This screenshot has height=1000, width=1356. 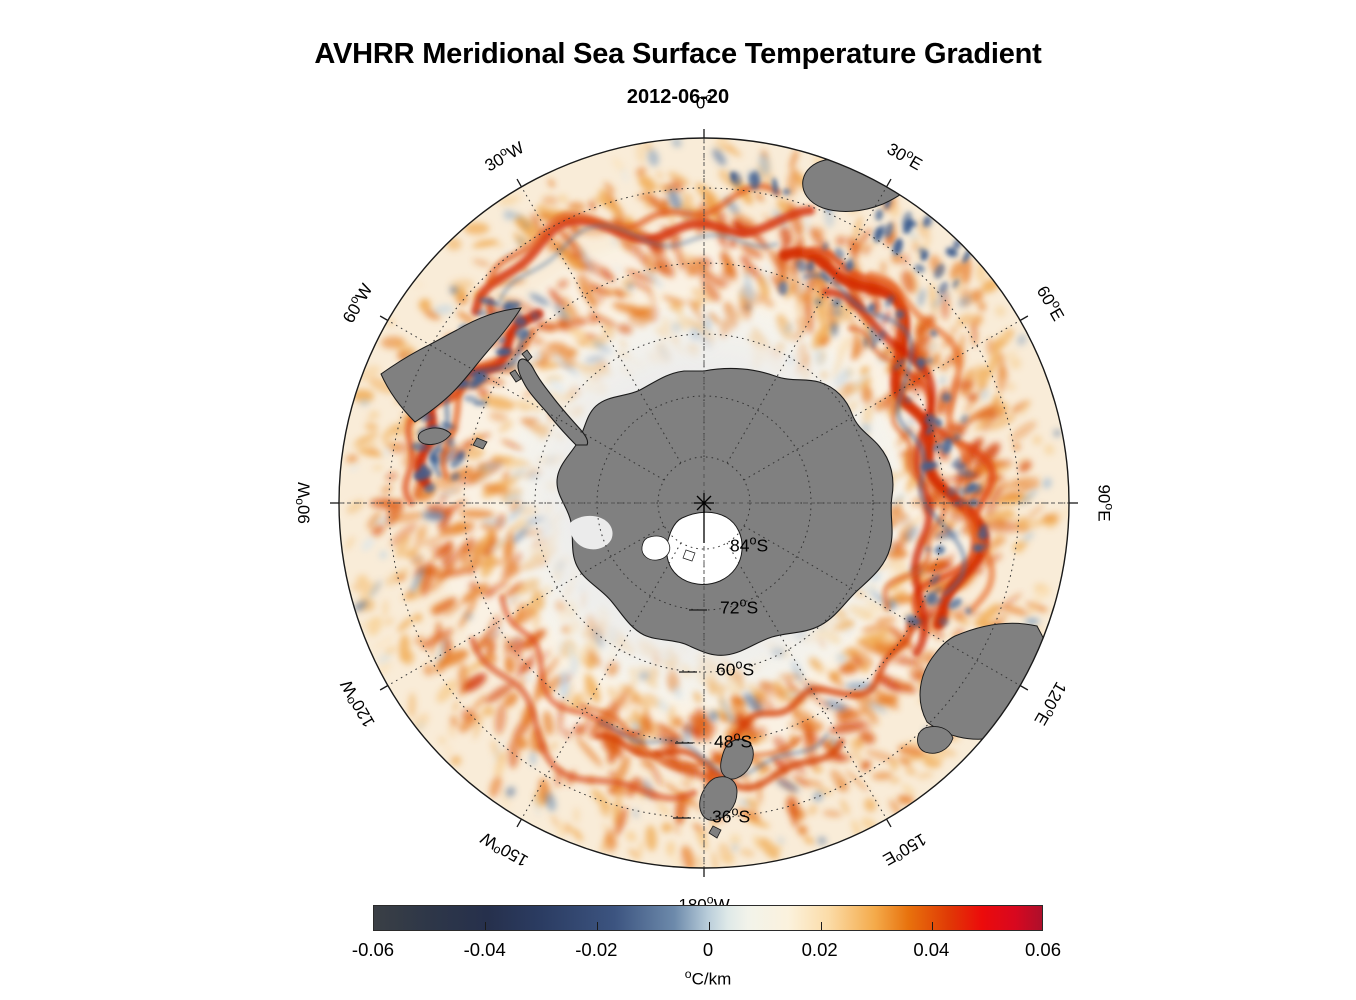 What do you see at coordinates (935, 740) in the screenshot?
I see `tasmania` at bounding box center [935, 740].